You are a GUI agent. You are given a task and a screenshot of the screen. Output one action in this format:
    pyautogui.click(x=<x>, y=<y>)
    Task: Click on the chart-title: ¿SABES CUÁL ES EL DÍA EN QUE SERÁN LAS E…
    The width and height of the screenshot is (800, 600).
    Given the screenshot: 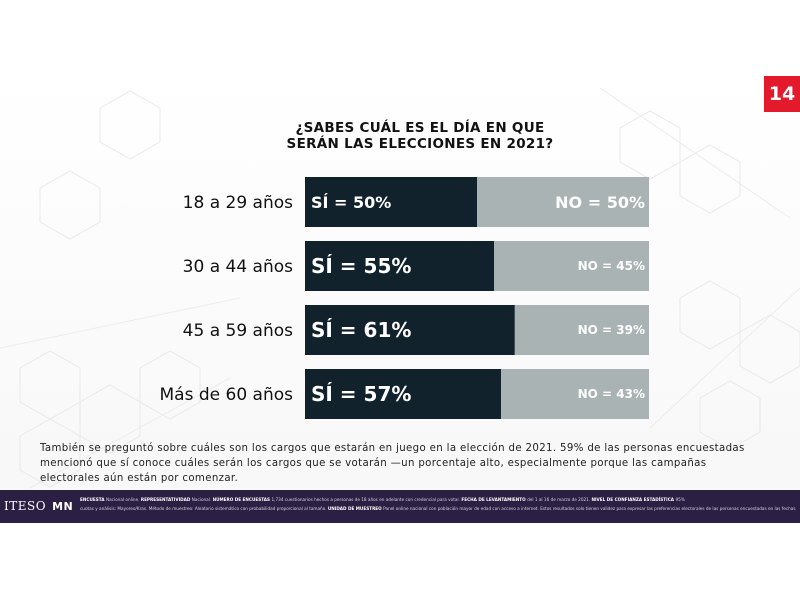 What is the action you would take?
    pyautogui.click(x=420, y=136)
    